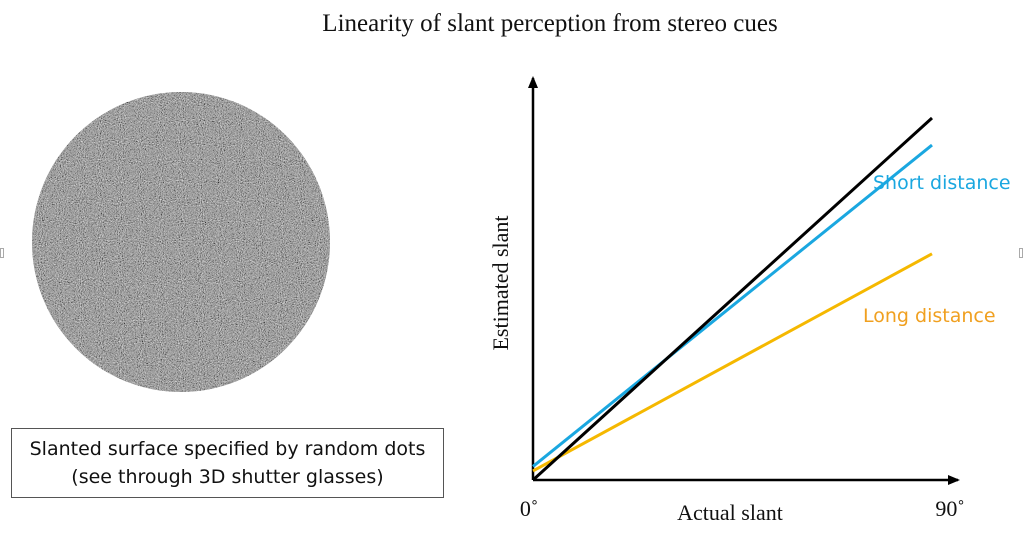  What do you see at coordinates (949, 508) in the screenshot?
I see `x-tick-max: 90˚` at bounding box center [949, 508].